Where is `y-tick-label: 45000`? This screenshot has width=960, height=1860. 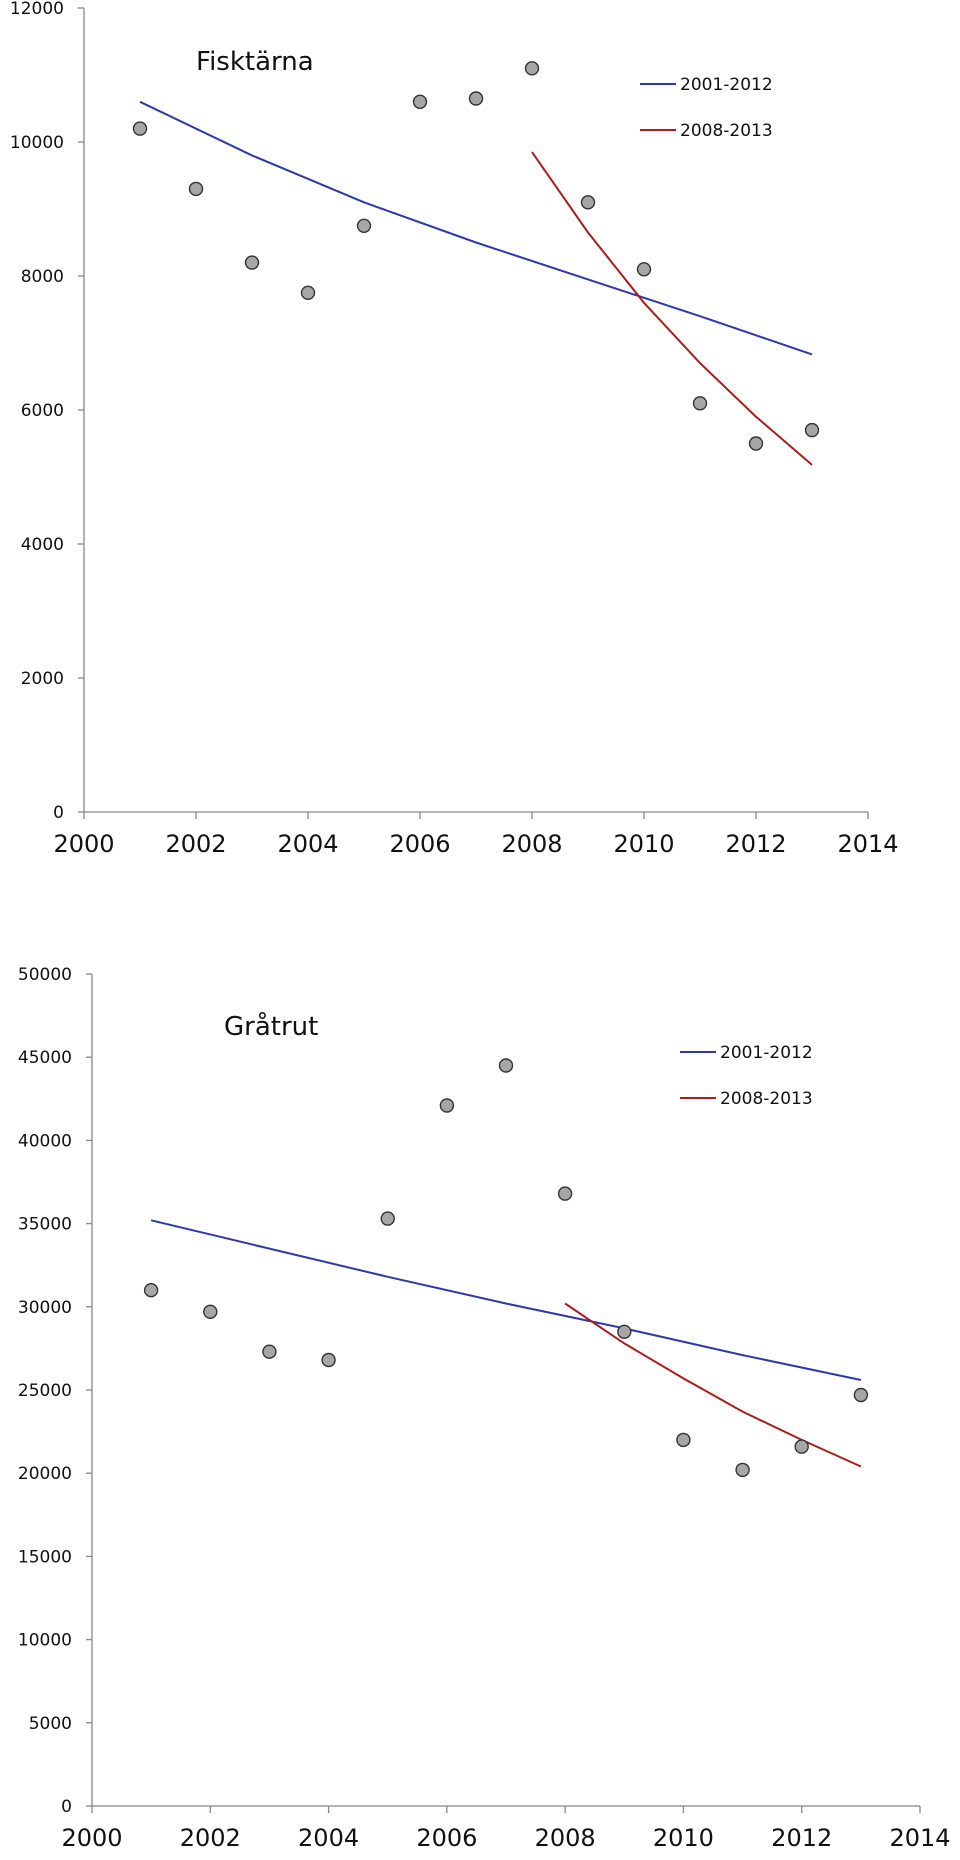 y-tick-label: 45000 is located at coordinates (45, 1058).